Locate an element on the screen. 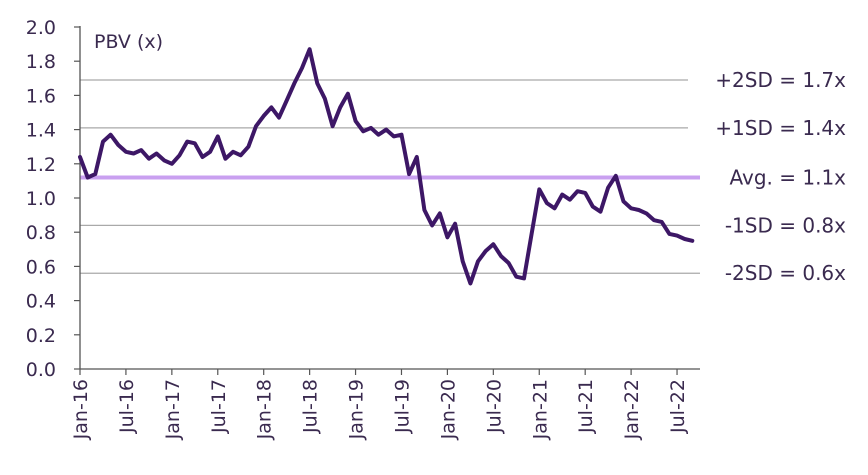 This screenshot has height=475, width=868. x-tick-label: Jul-21 is located at coordinates (586, 406).